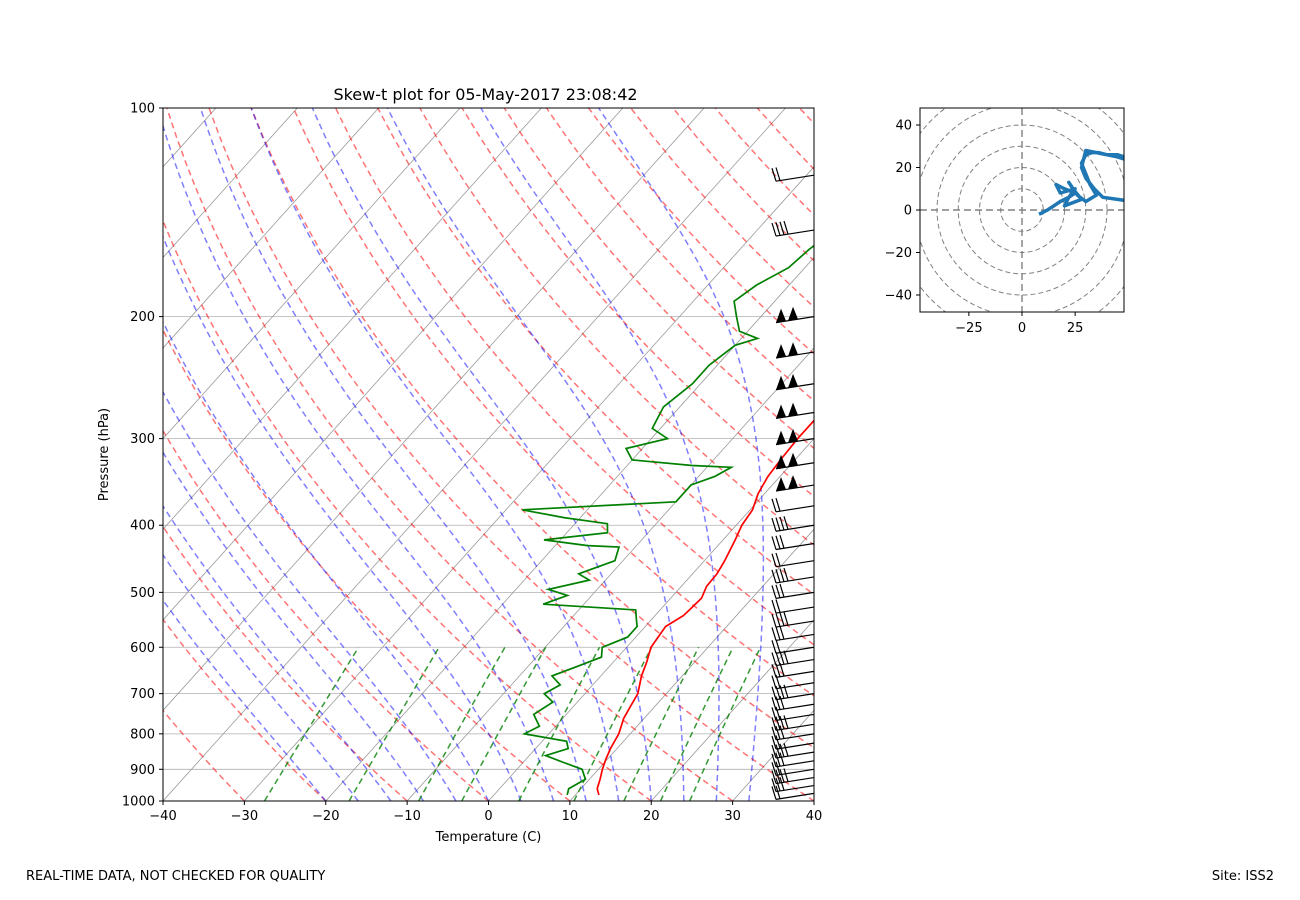 This screenshot has height=900, width=1300. I want to click on y-tick-label: 500, so click(142, 593).